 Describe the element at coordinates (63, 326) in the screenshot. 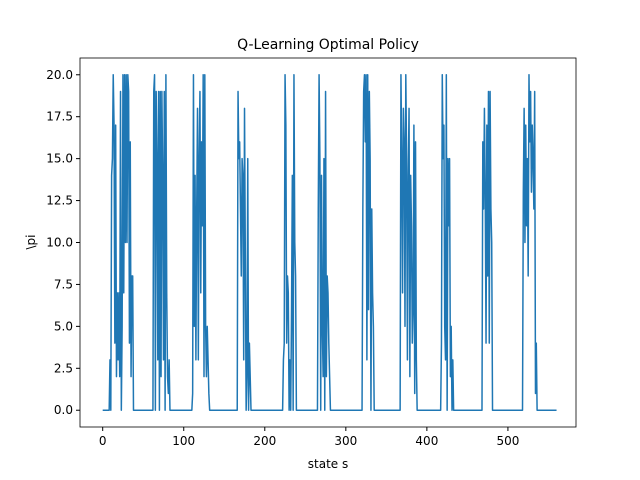

I see `y-tick-label: 5.0` at that location.